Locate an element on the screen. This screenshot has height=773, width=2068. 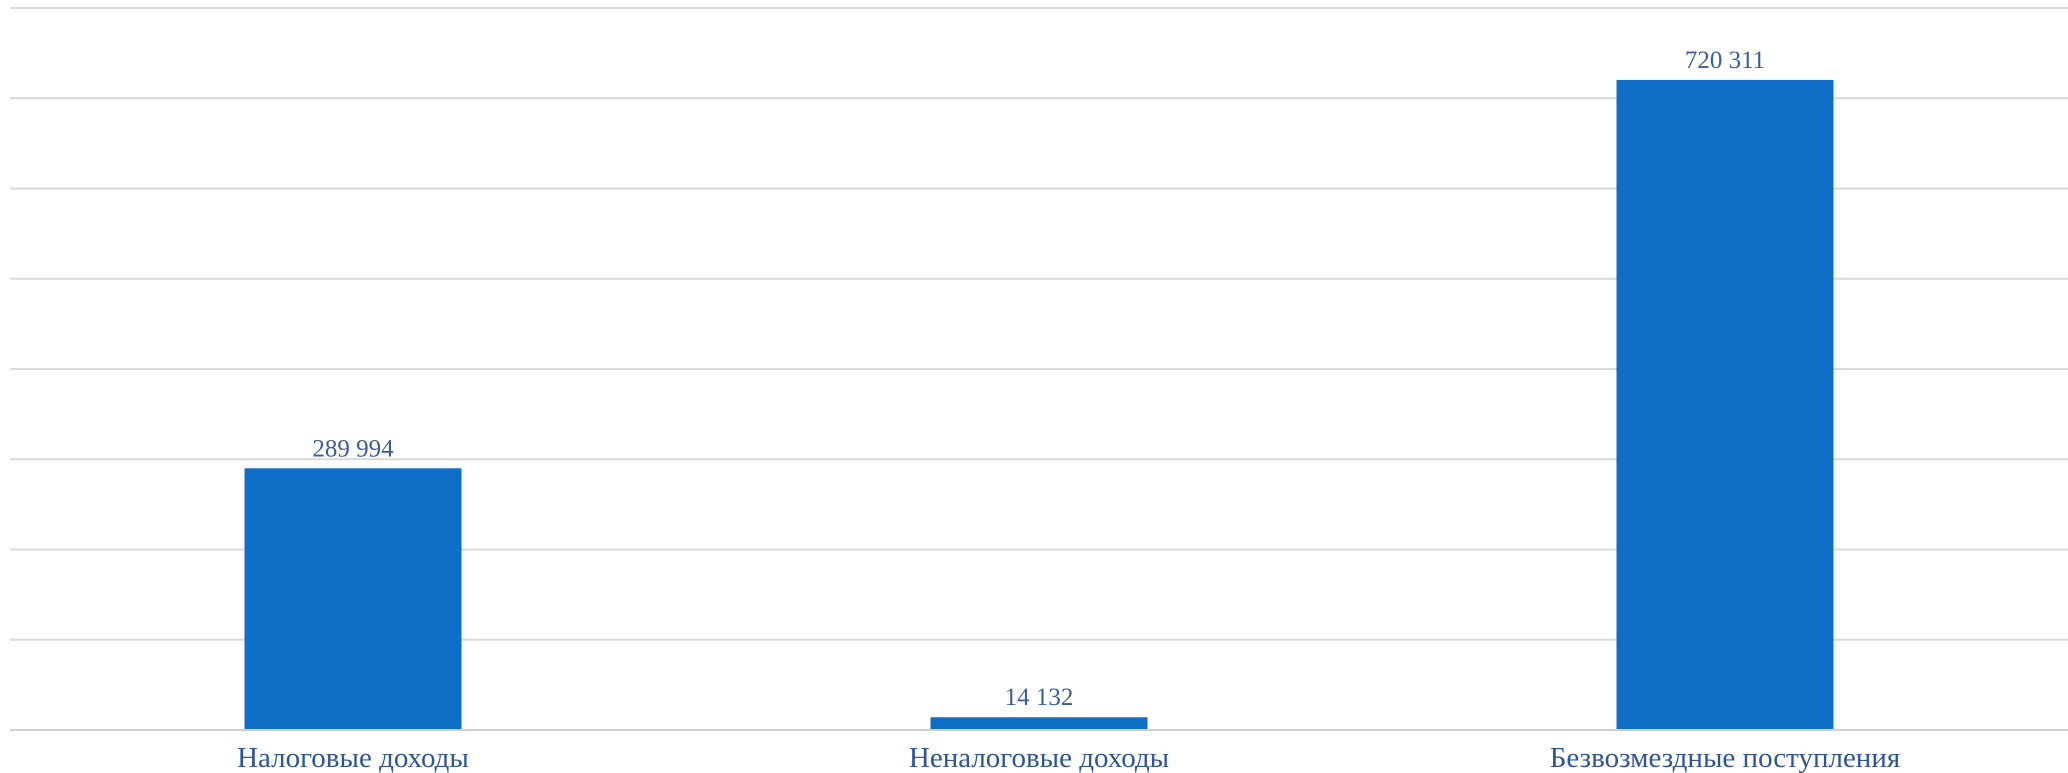
x-tick-label: Налоговые доходы is located at coordinates (353, 757).